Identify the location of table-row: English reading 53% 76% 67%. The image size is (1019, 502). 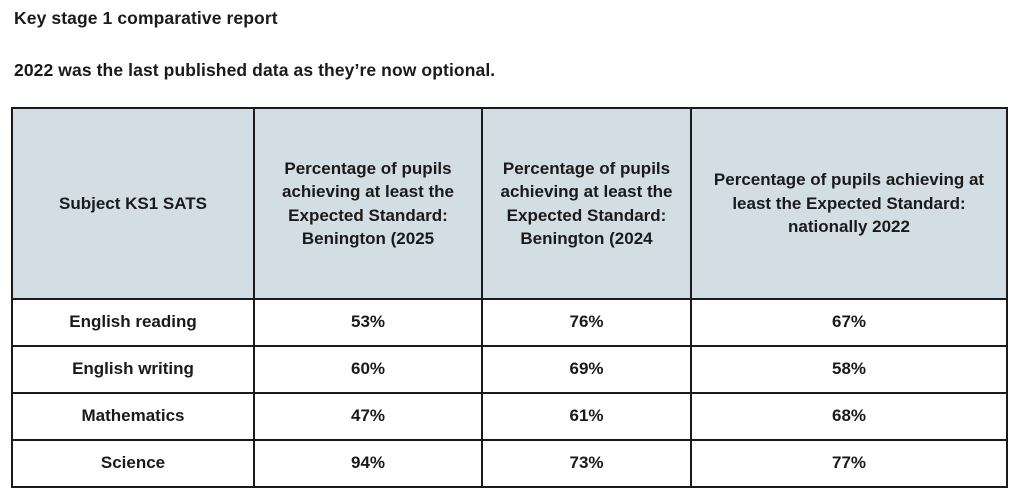
(509, 322).